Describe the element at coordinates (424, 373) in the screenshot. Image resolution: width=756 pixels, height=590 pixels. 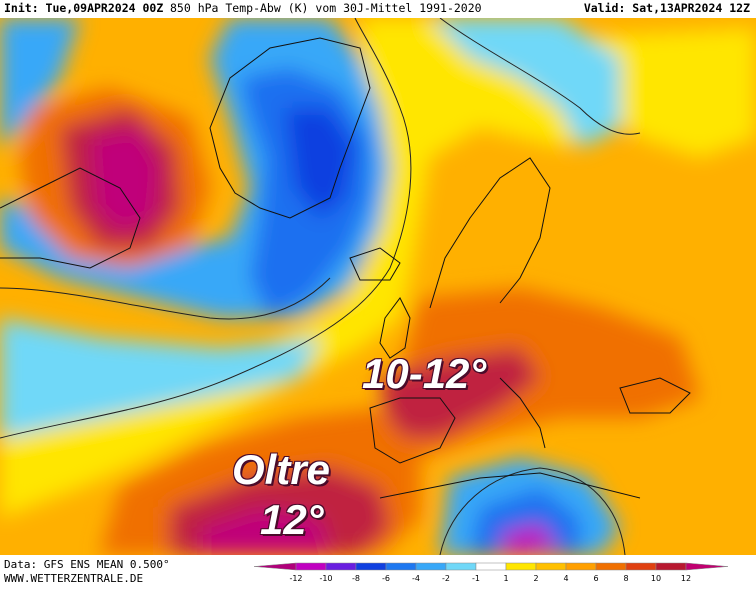
I see `annotation-spain-anomaly: 10-12°` at that location.